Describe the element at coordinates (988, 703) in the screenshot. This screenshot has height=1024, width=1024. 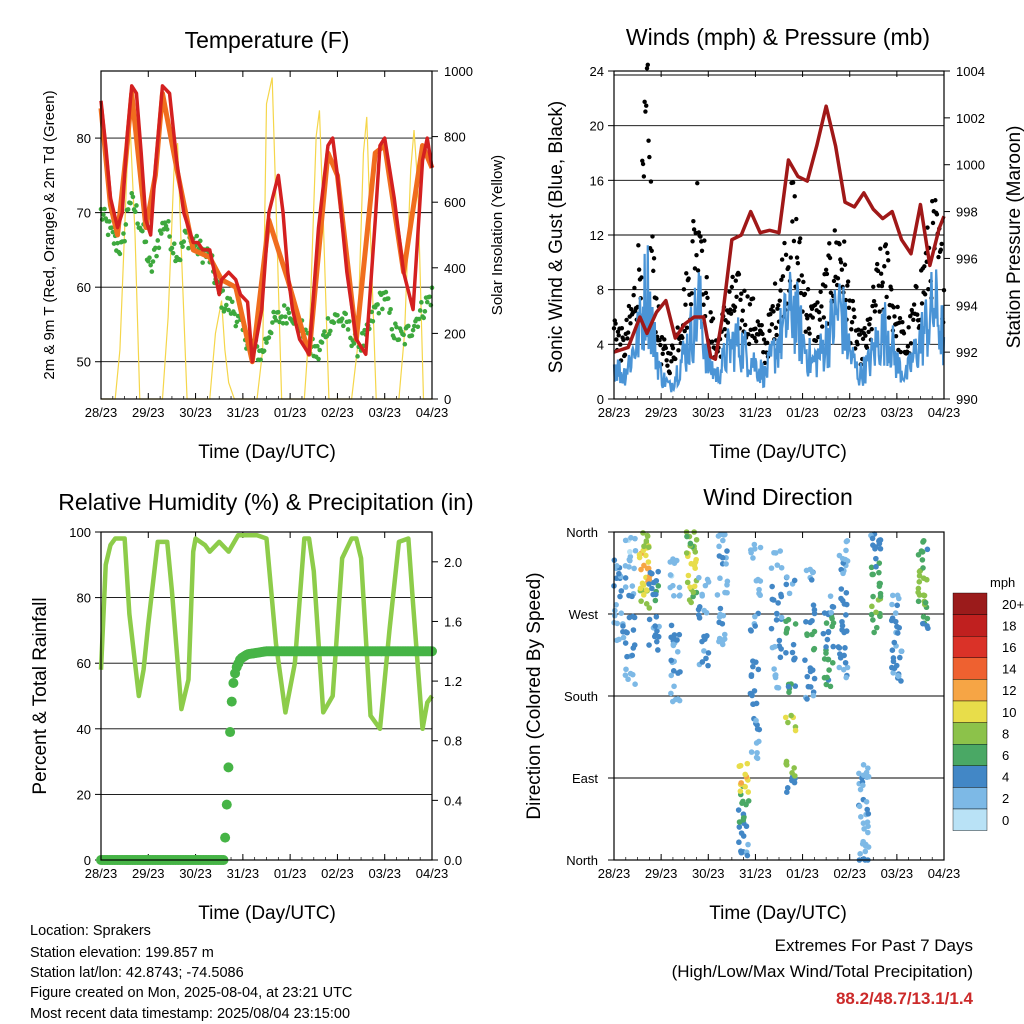
I see `speed-color-legend: mph 20+ 18 16 14 12 10 8 6 4 2 0` at that location.